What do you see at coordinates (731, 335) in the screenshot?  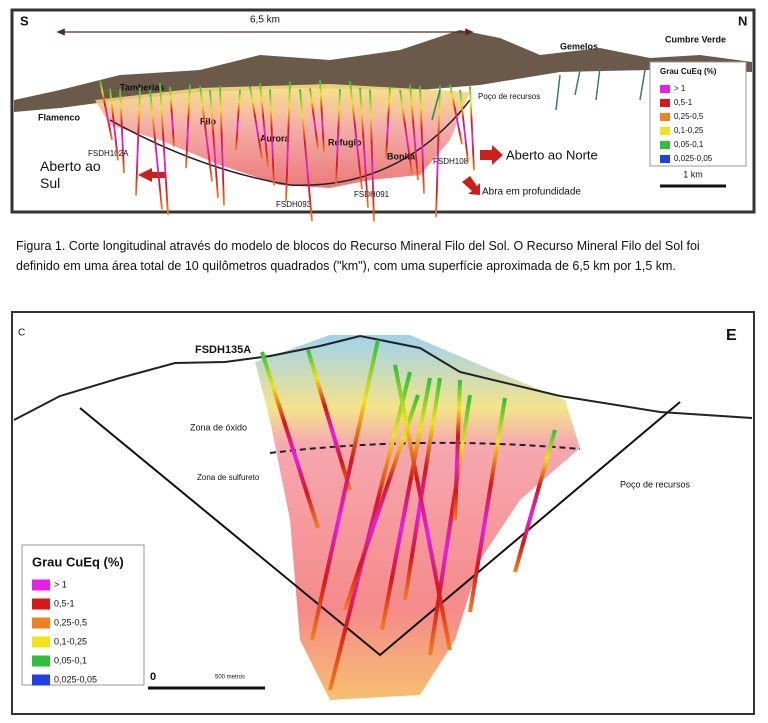 I see `label: E` at bounding box center [731, 335].